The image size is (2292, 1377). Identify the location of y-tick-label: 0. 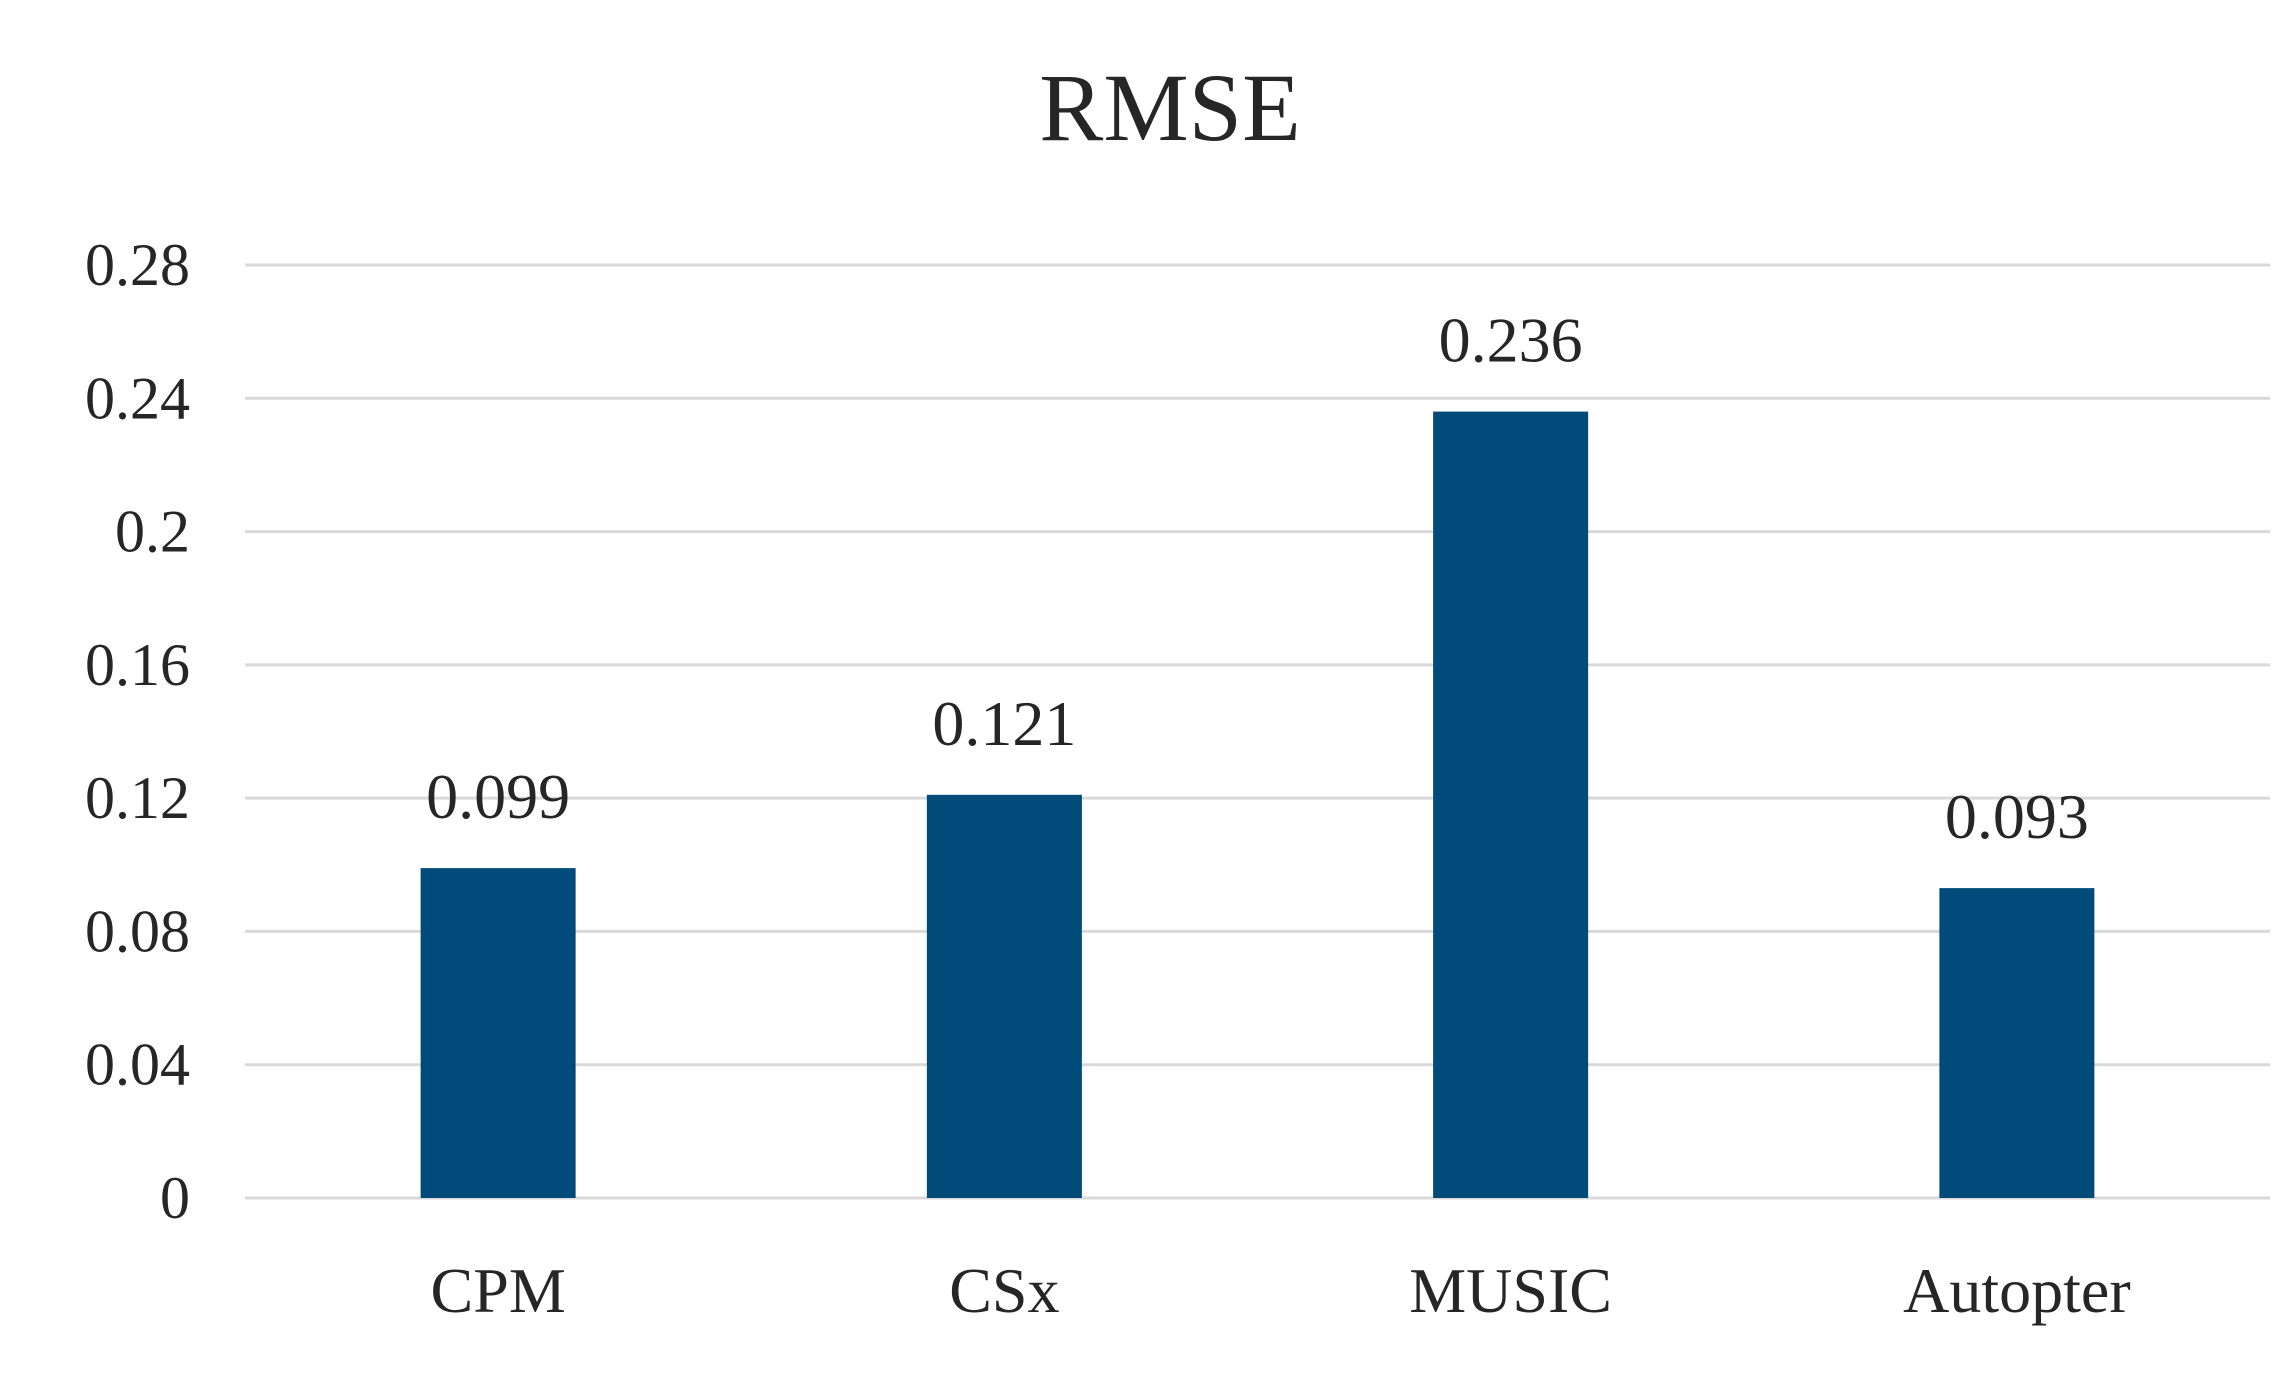
(175, 1198).